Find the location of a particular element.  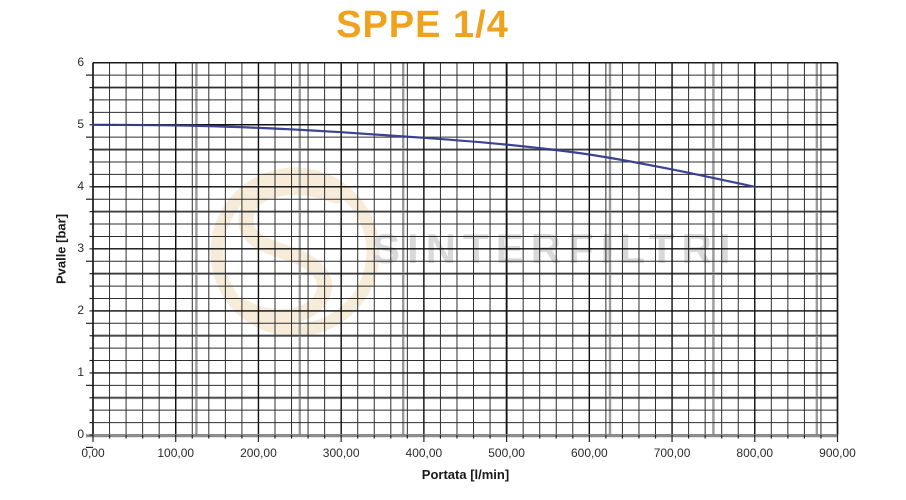

y-tick-label: 4 is located at coordinates (80, 185).